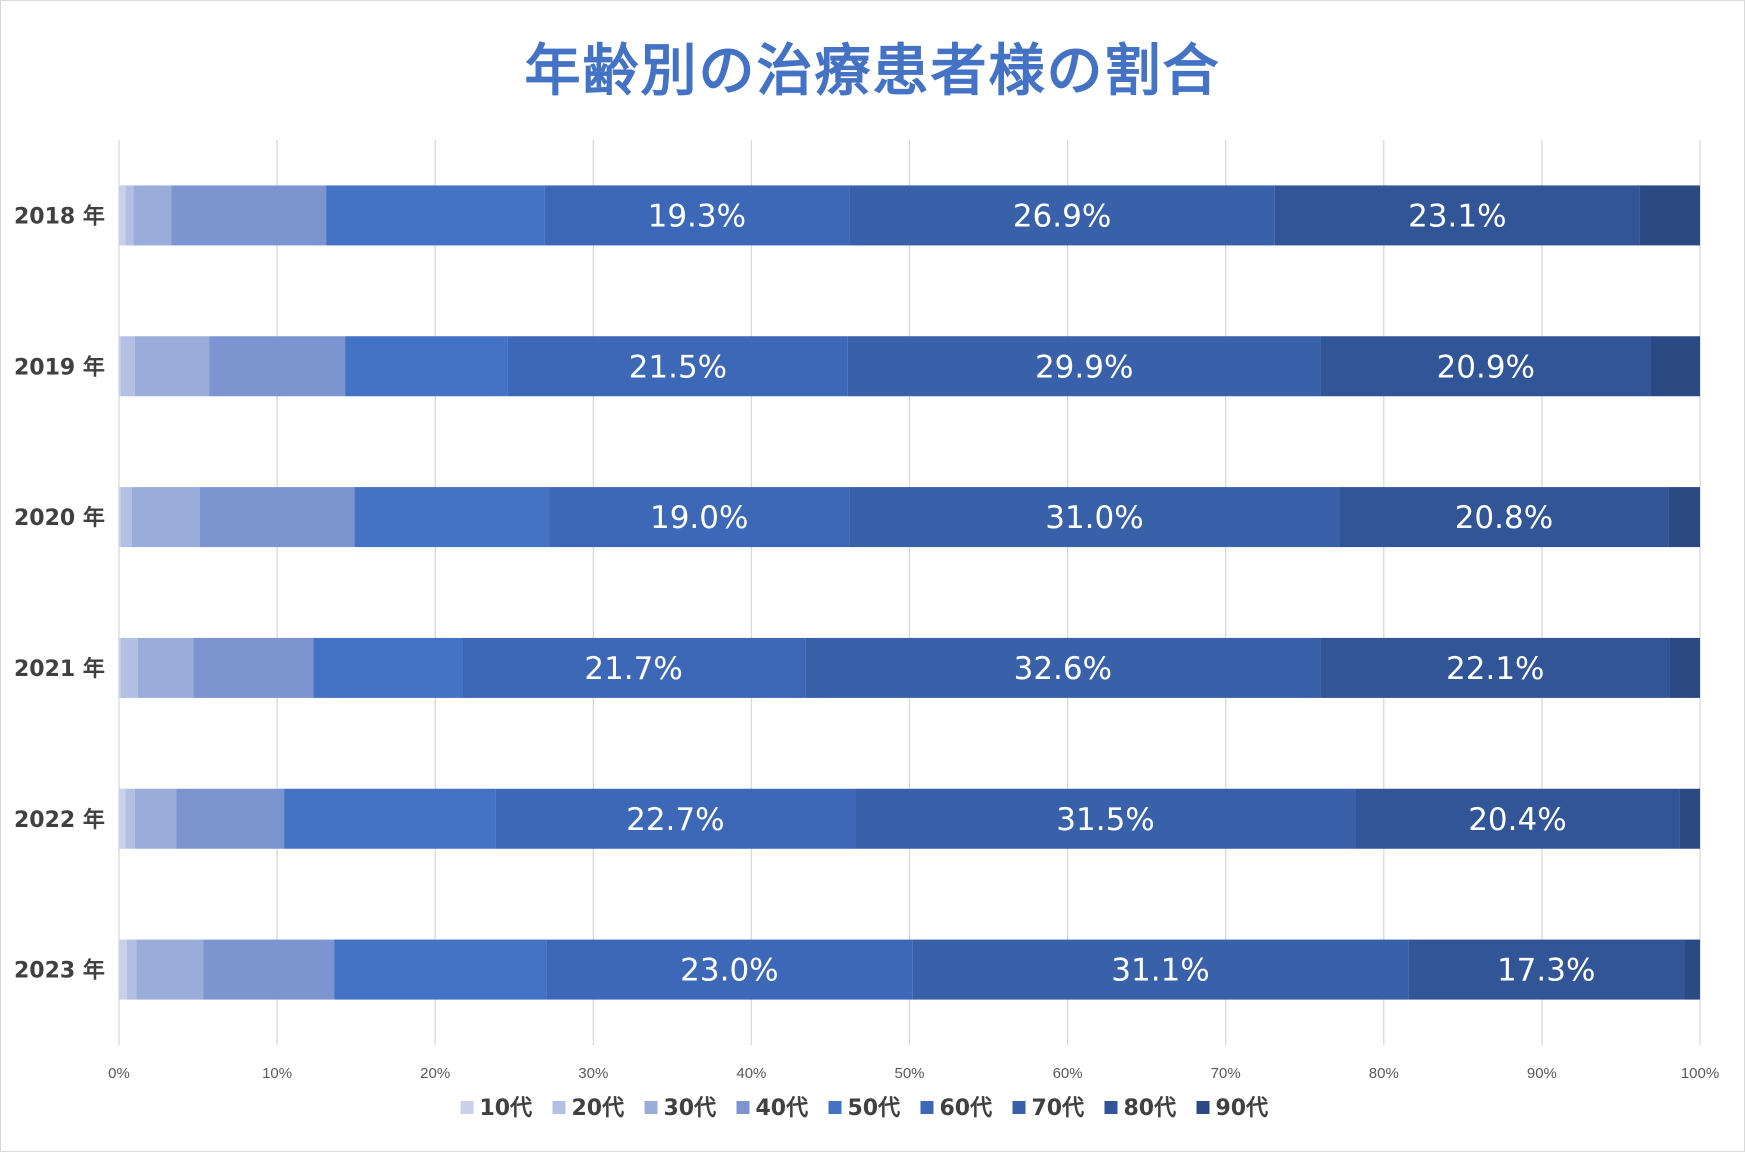  What do you see at coordinates (1150, 1108) in the screenshot?
I see `legend-label: 80代` at bounding box center [1150, 1108].